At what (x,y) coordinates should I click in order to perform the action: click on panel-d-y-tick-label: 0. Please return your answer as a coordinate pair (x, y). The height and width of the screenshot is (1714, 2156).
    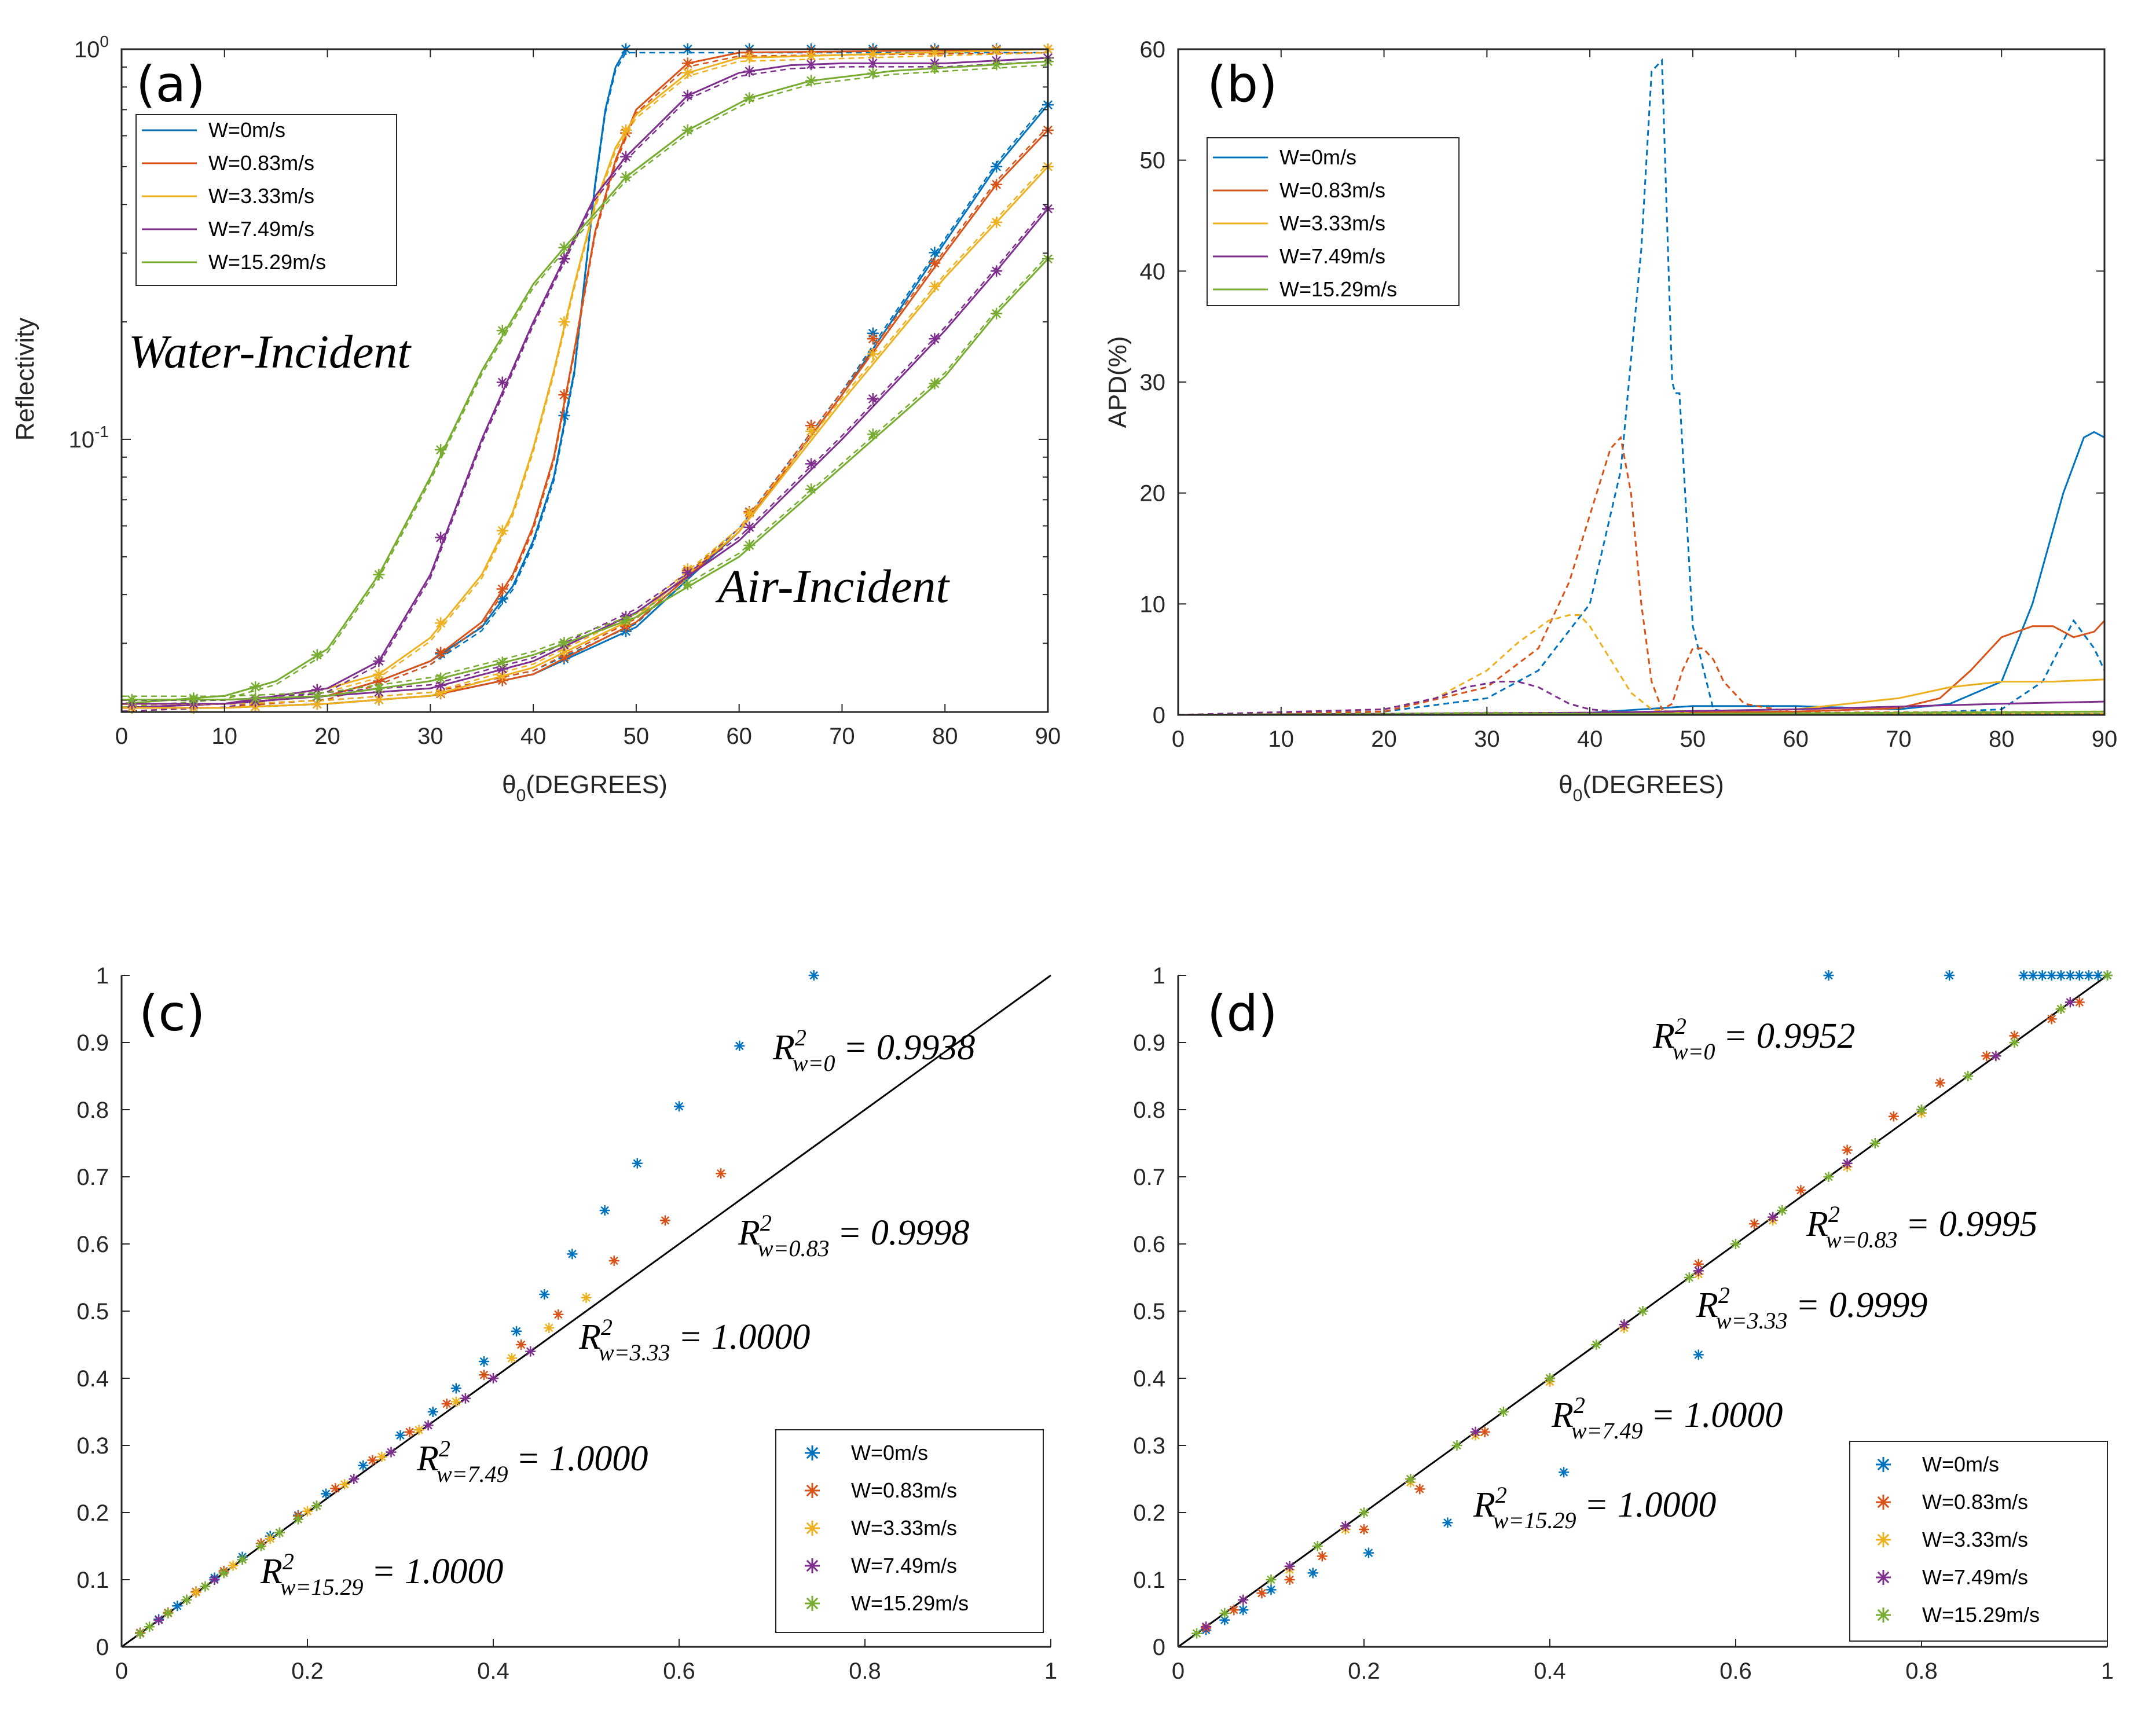
    Looking at the image, I should click on (1159, 1647).